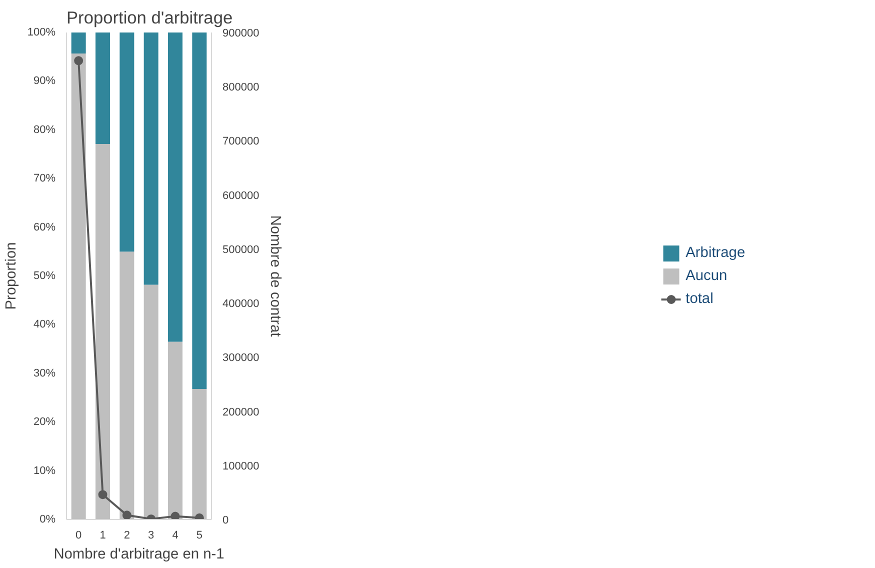 The image size is (875, 568). I want to click on legend-label: Arbitrage, so click(716, 252).